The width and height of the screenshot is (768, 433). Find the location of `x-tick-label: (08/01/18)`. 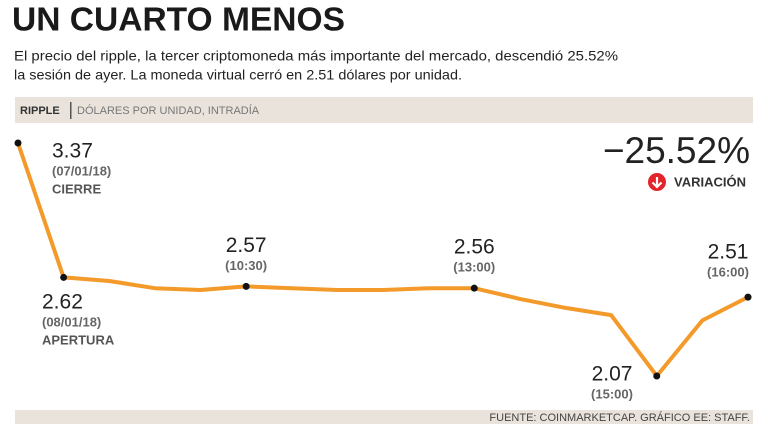

x-tick-label: (08/01/18) is located at coordinates (71, 321).